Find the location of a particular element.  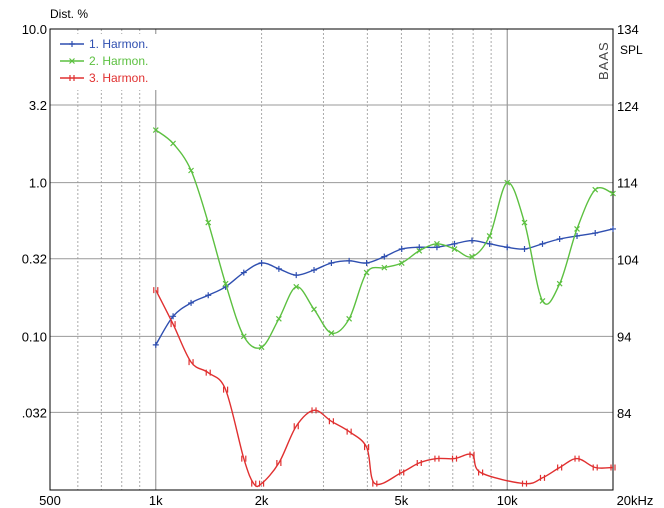

y-axis-title: Dist. % is located at coordinates (69, 14).